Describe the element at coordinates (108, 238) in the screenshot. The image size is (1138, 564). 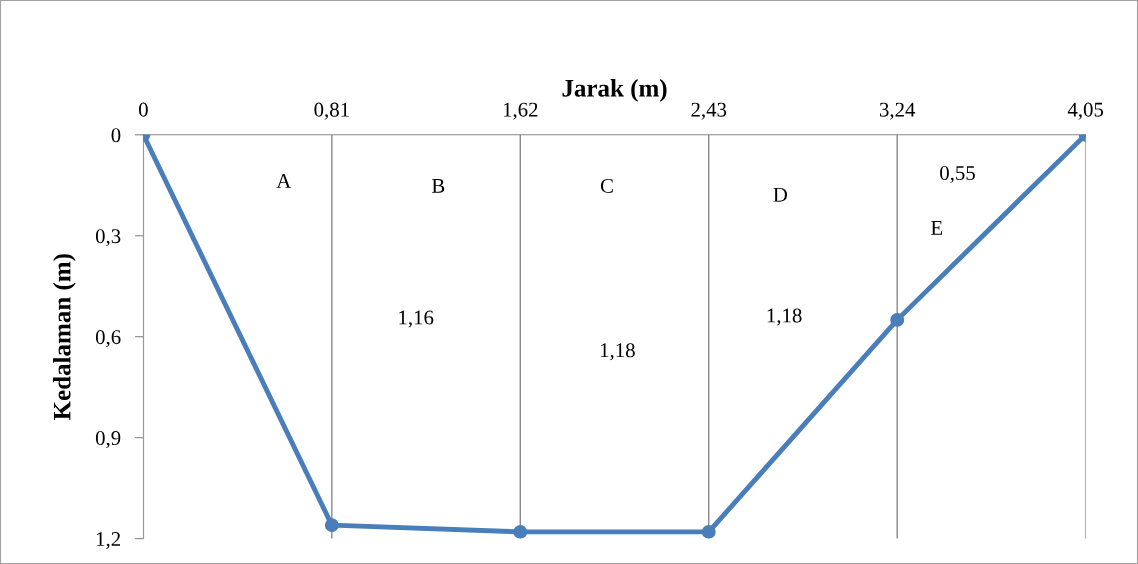
I see `y-tick-label: 0,3` at that location.